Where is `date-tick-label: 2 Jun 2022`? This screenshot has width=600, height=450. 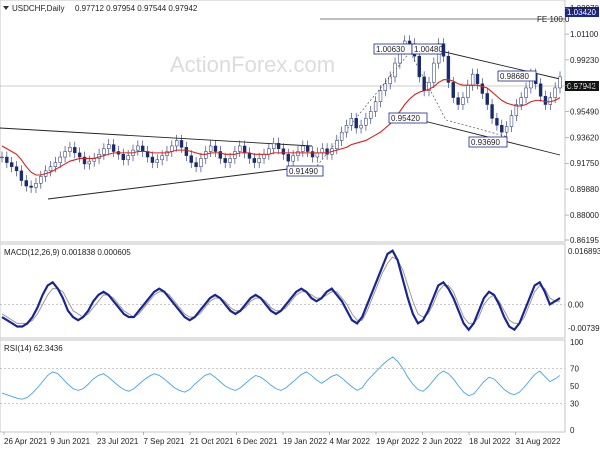
date-tick-label: 2 Jun 2022 is located at coordinates (443, 441).